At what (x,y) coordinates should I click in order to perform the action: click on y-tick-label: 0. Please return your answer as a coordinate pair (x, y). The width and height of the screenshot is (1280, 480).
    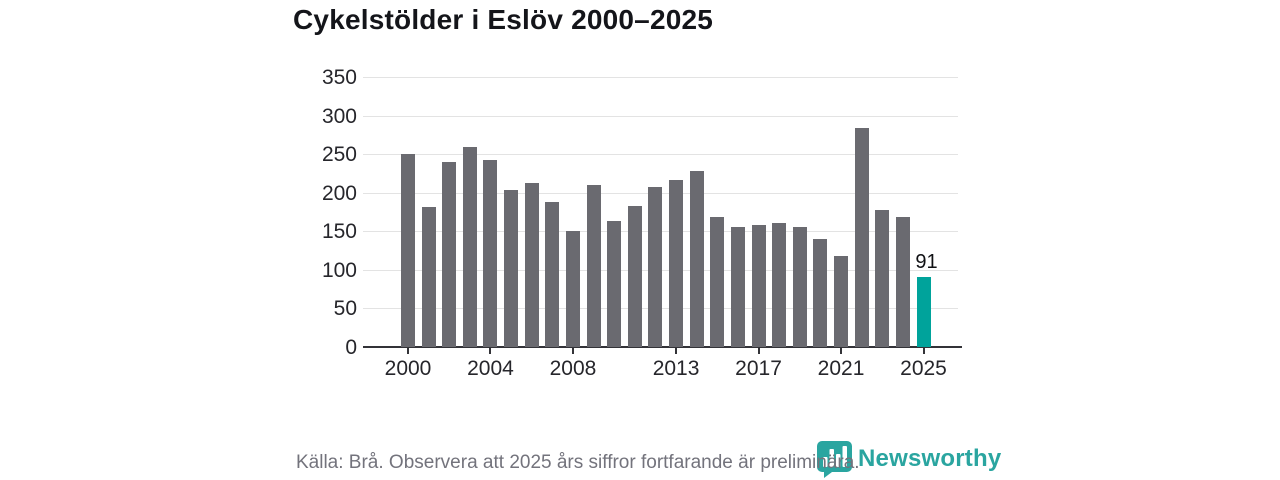
    Looking at the image, I should click on (351, 347).